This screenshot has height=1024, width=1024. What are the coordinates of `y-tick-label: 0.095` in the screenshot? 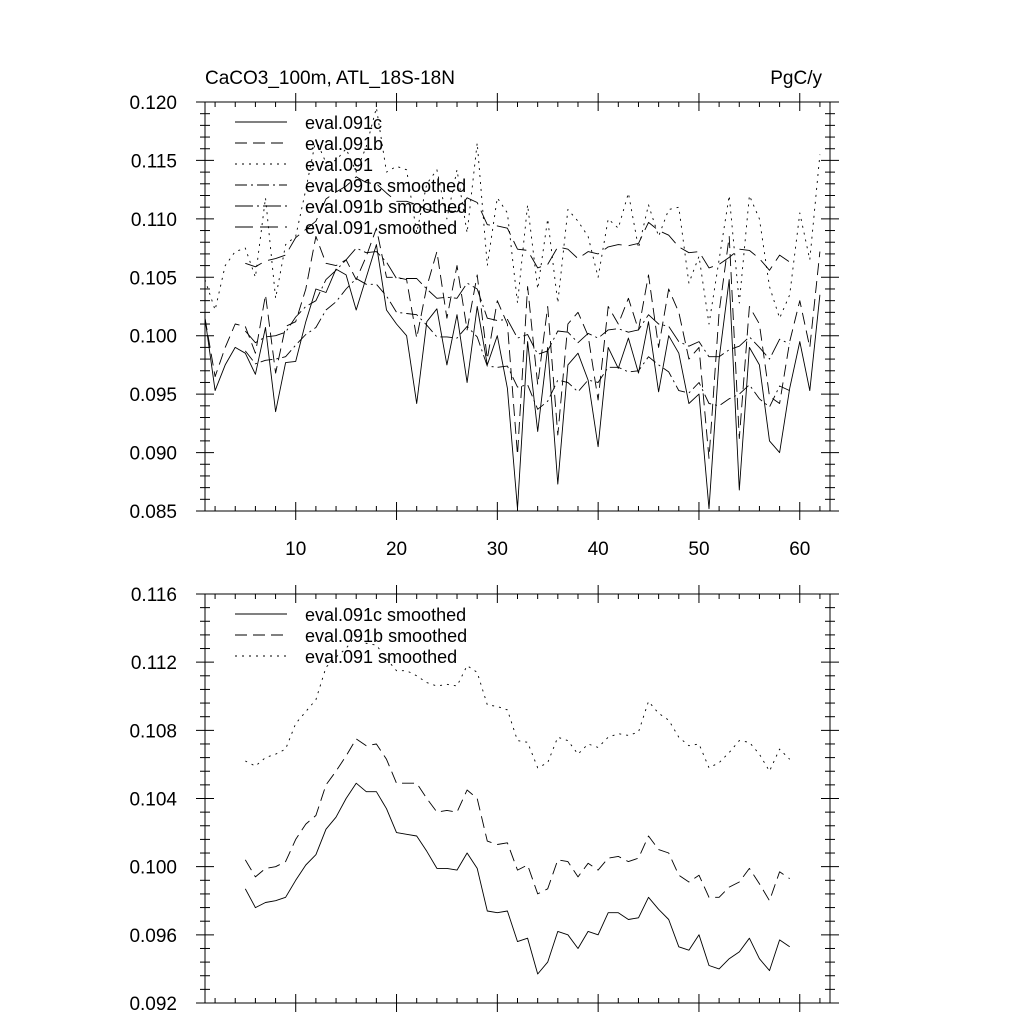 It's located at (153, 395).